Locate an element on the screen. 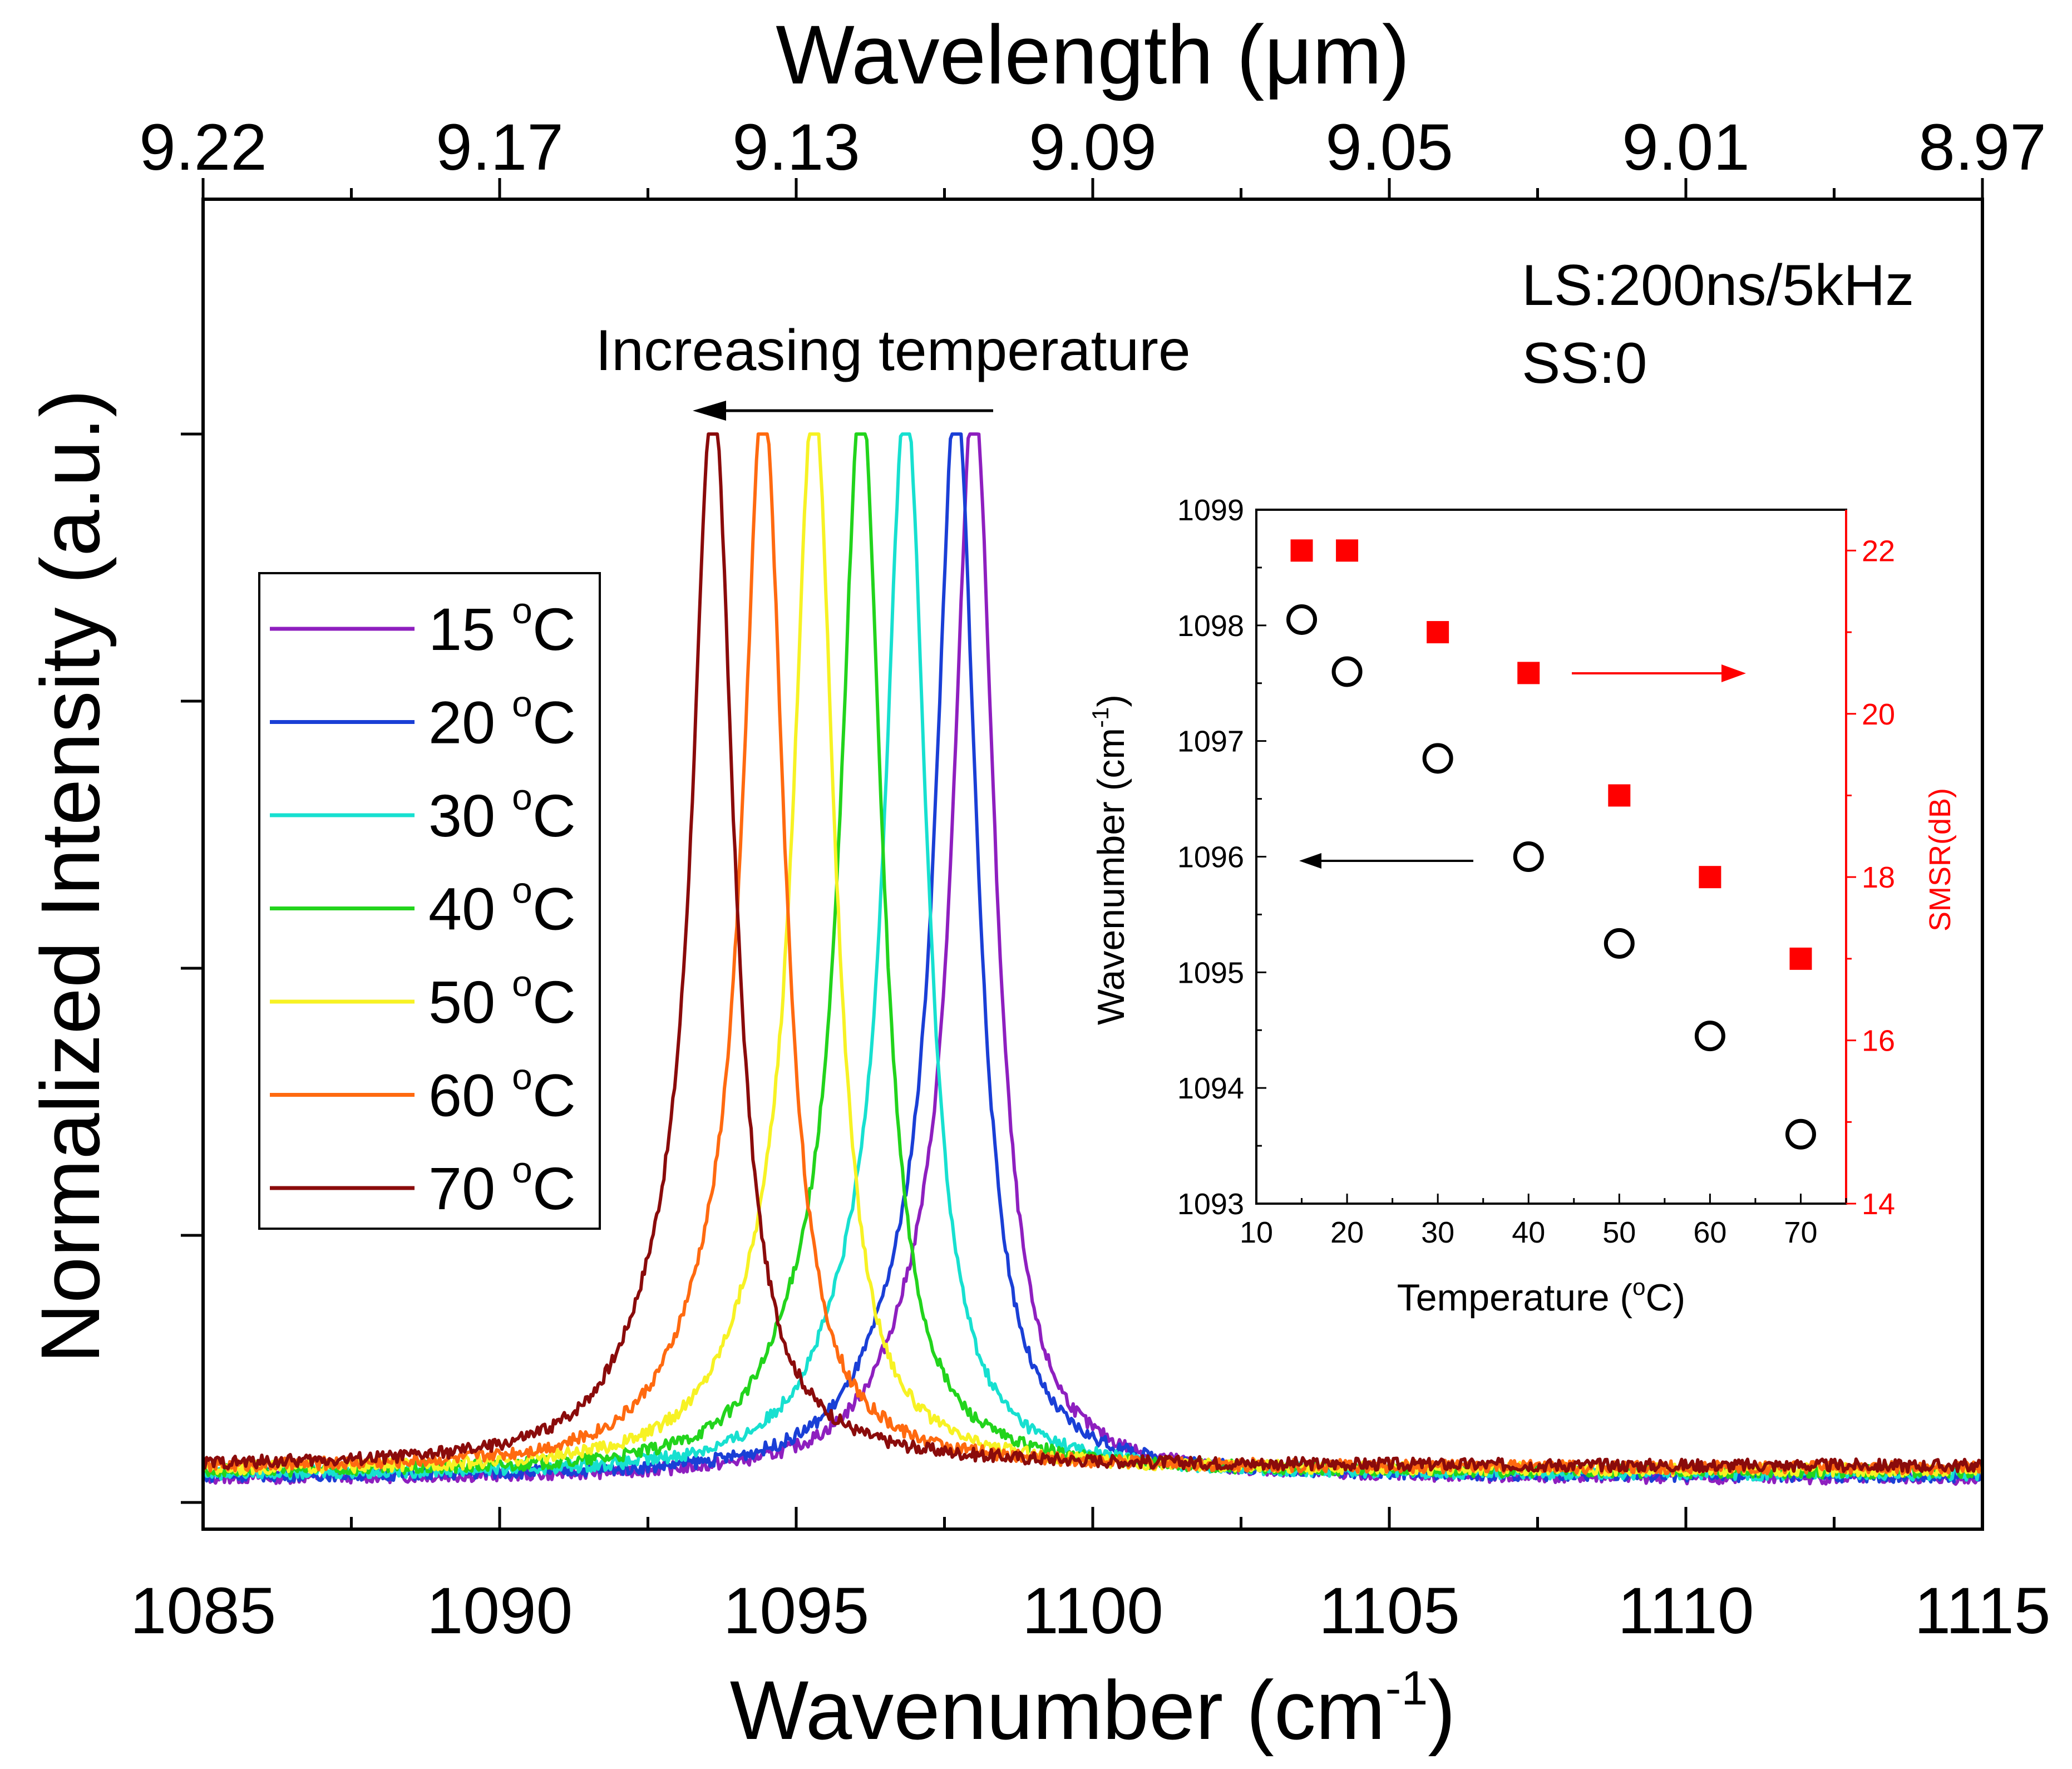  legend-label: 15 oC is located at coordinates (502, 626).